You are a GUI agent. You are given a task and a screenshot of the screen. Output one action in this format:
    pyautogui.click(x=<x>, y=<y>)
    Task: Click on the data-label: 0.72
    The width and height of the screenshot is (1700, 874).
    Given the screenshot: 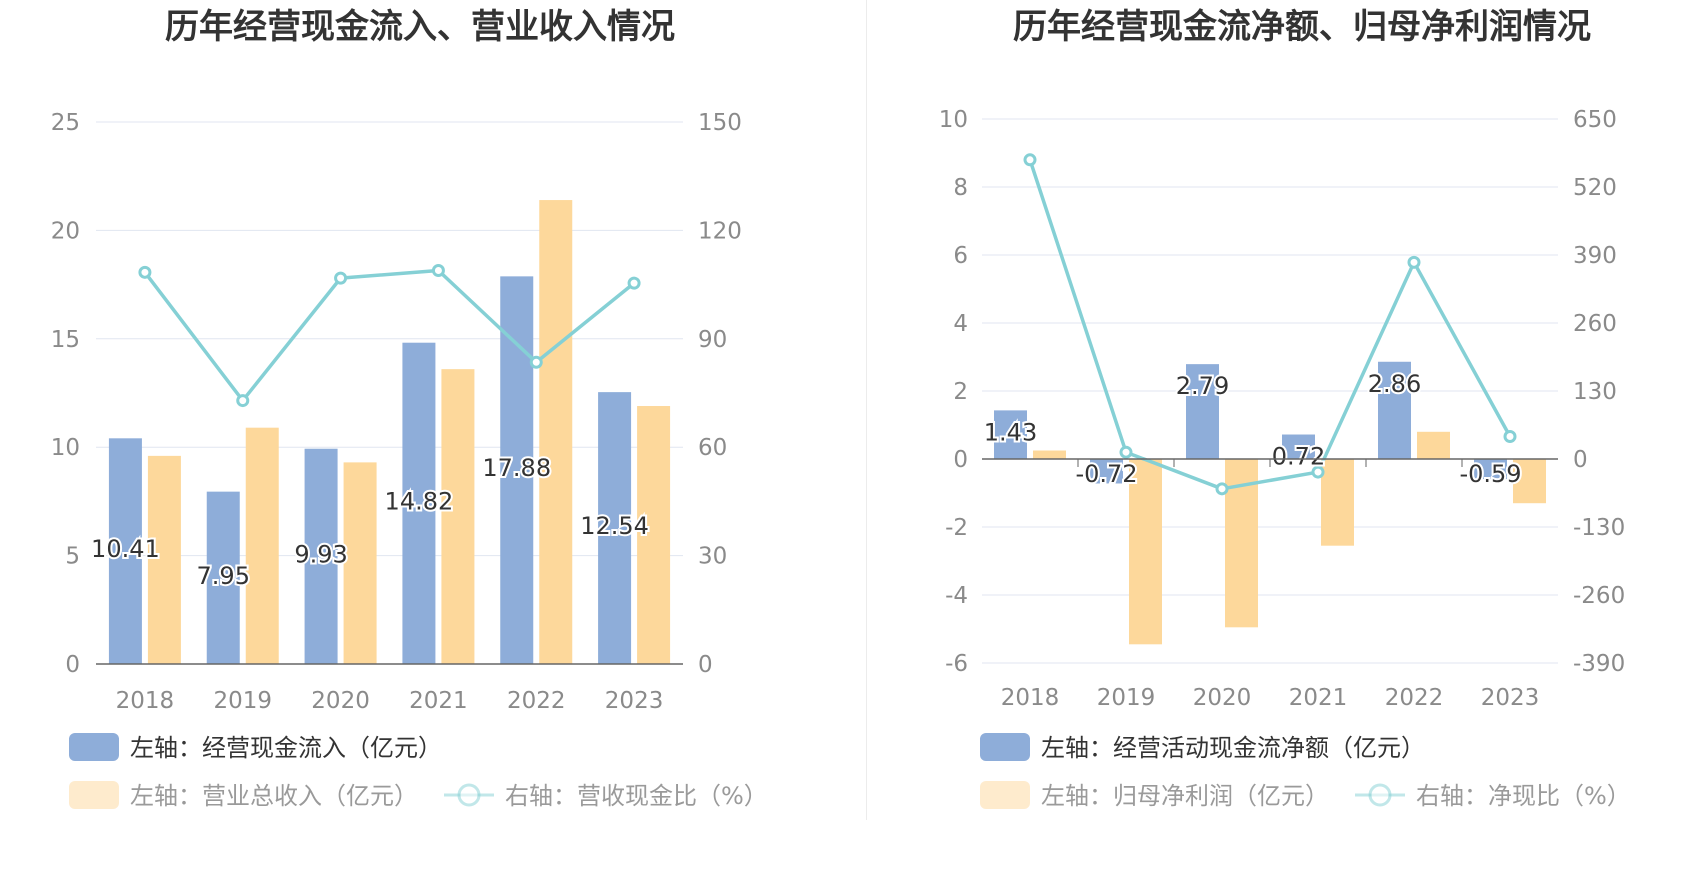 What is the action you would take?
    pyautogui.click(x=1298, y=457)
    